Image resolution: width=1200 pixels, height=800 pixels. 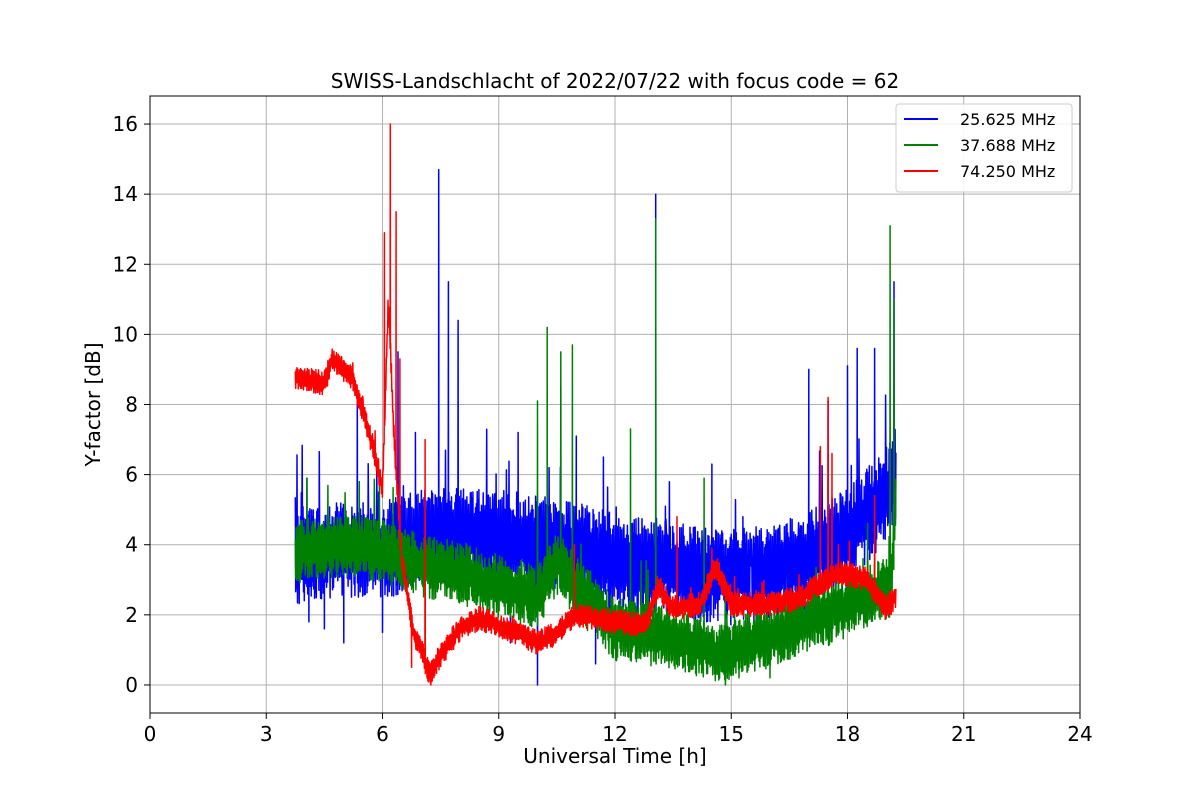 I want to click on x-tick-label: 21, so click(x=963, y=734).